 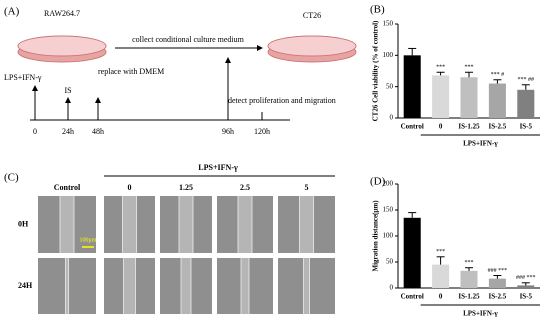 I want to click on time-label: 0, so click(x=35, y=131).